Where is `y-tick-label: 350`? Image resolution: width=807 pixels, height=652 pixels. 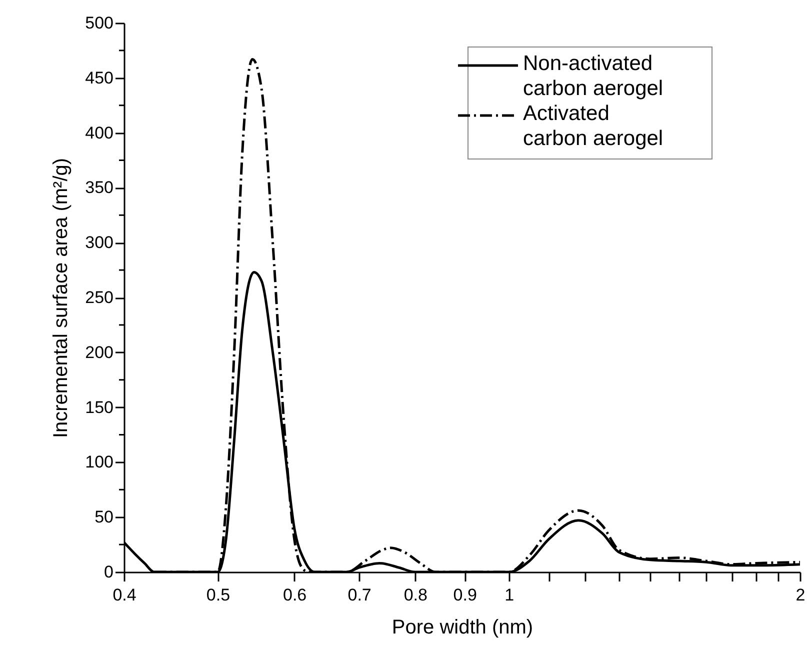 y-tick-label: 350 is located at coordinates (99, 188).